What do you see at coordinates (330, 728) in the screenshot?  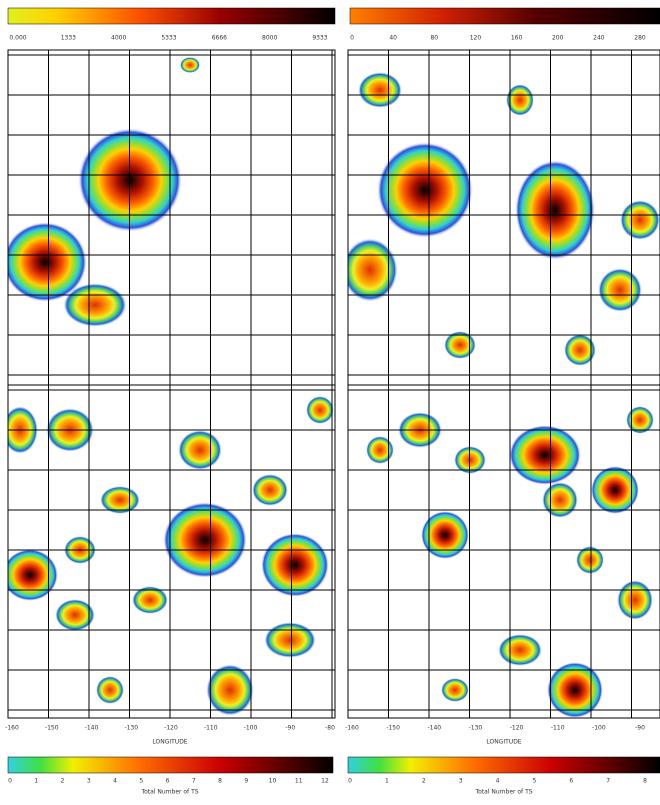 I see `x-tick-label: -80` at bounding box center [330, 728].